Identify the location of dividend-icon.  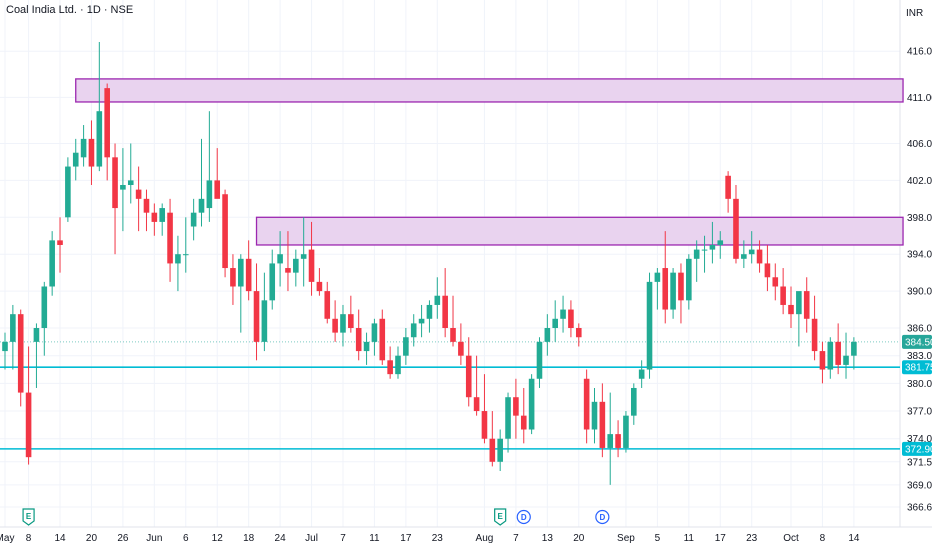
(602, 517).